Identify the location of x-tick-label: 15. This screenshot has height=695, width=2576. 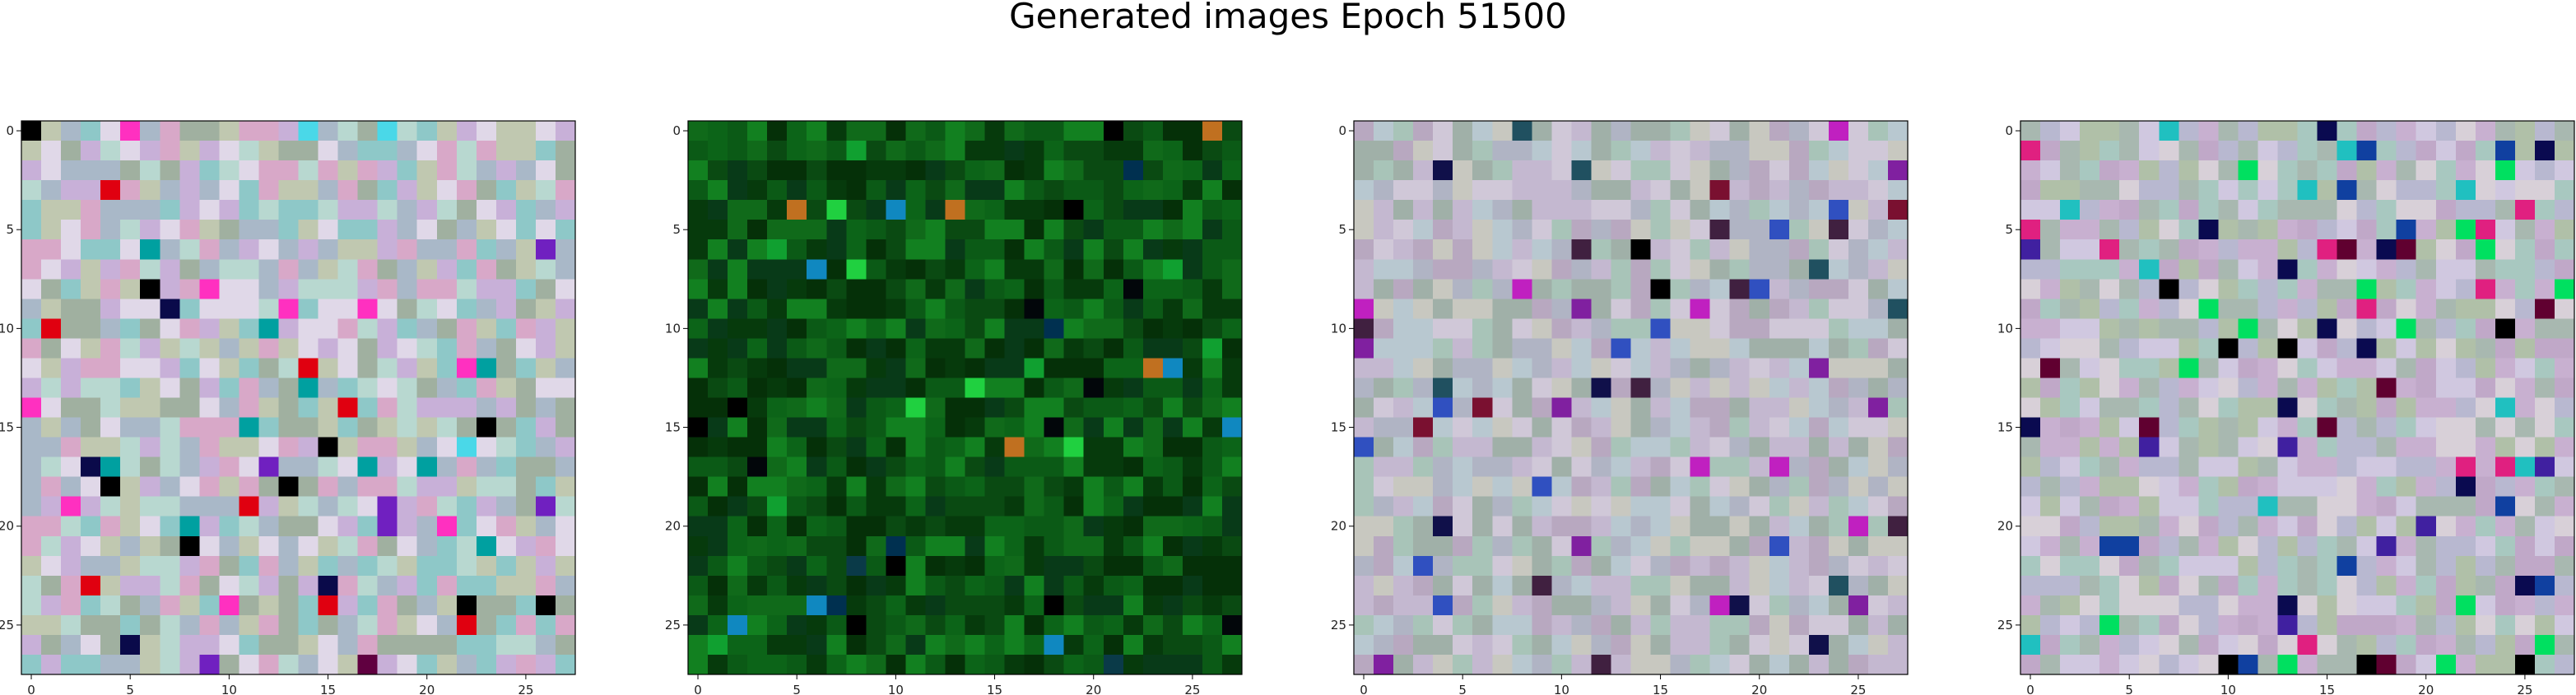
(2327, 689).